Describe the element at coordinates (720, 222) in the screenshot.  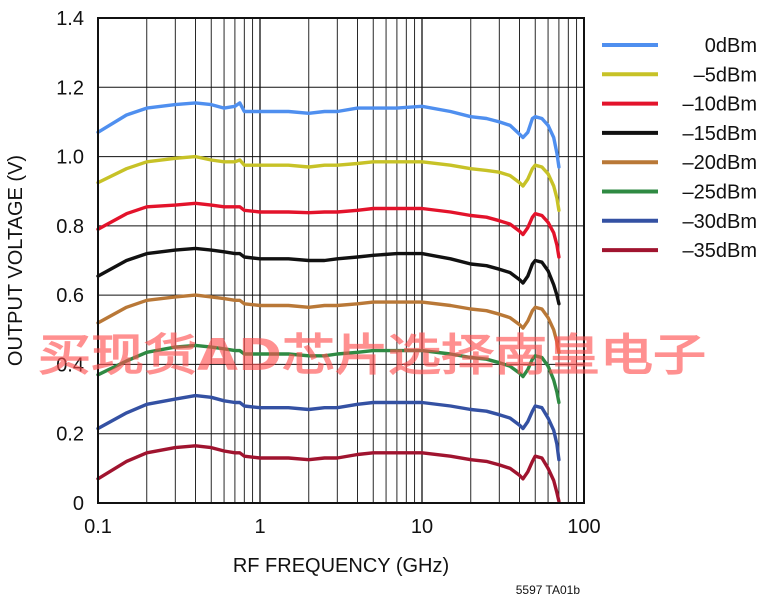
I see `legend-label: –30dBm` at that location.